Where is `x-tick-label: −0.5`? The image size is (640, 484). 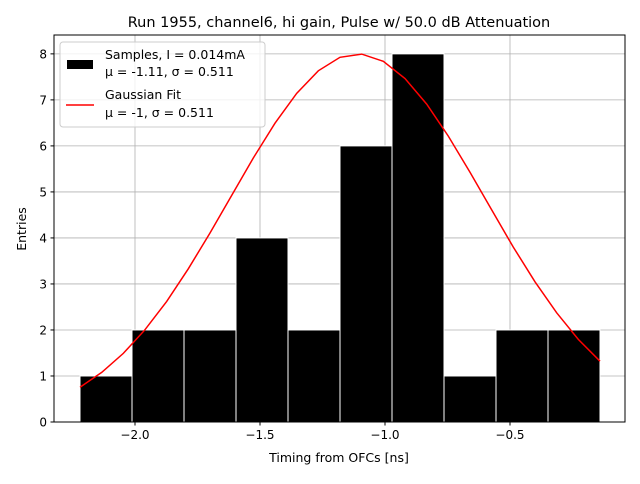 x-tick-label: −0.5 is located at coordinates (509, 435).